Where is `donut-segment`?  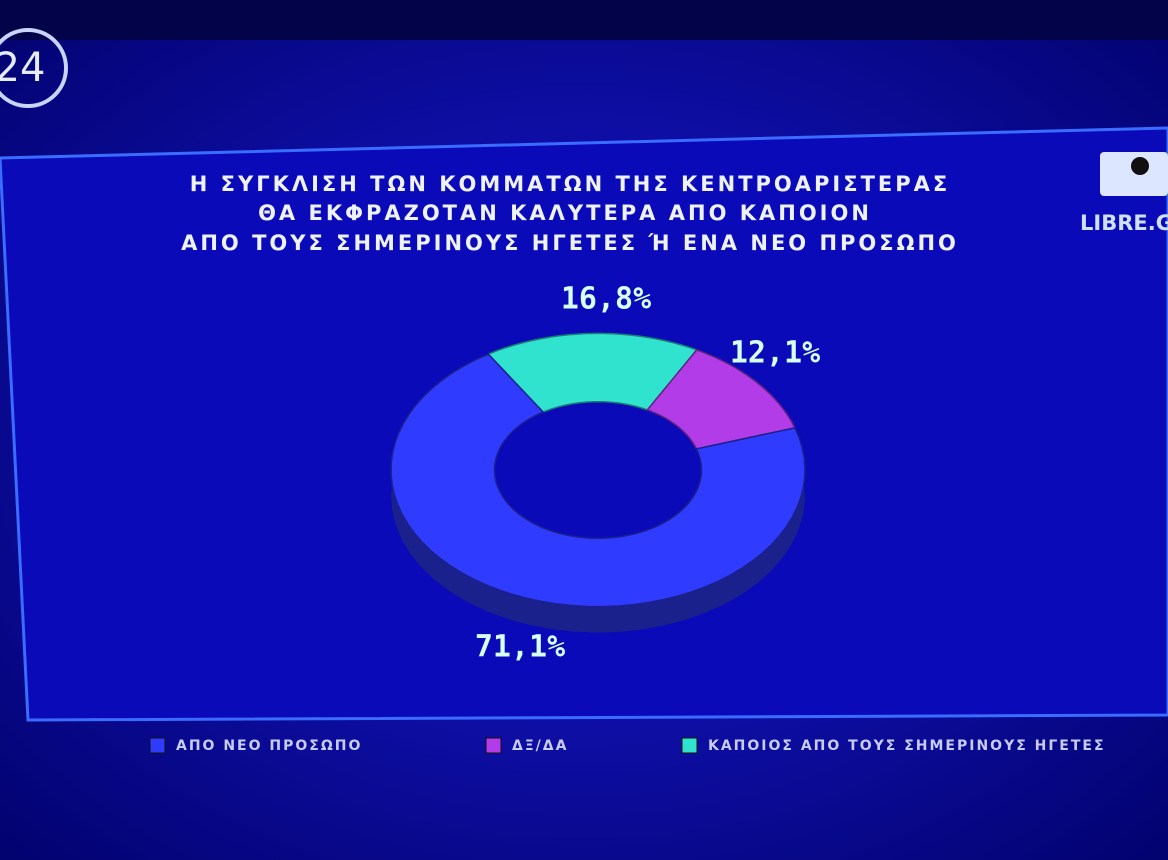
donut-segment is located at coordinates (598, 480).